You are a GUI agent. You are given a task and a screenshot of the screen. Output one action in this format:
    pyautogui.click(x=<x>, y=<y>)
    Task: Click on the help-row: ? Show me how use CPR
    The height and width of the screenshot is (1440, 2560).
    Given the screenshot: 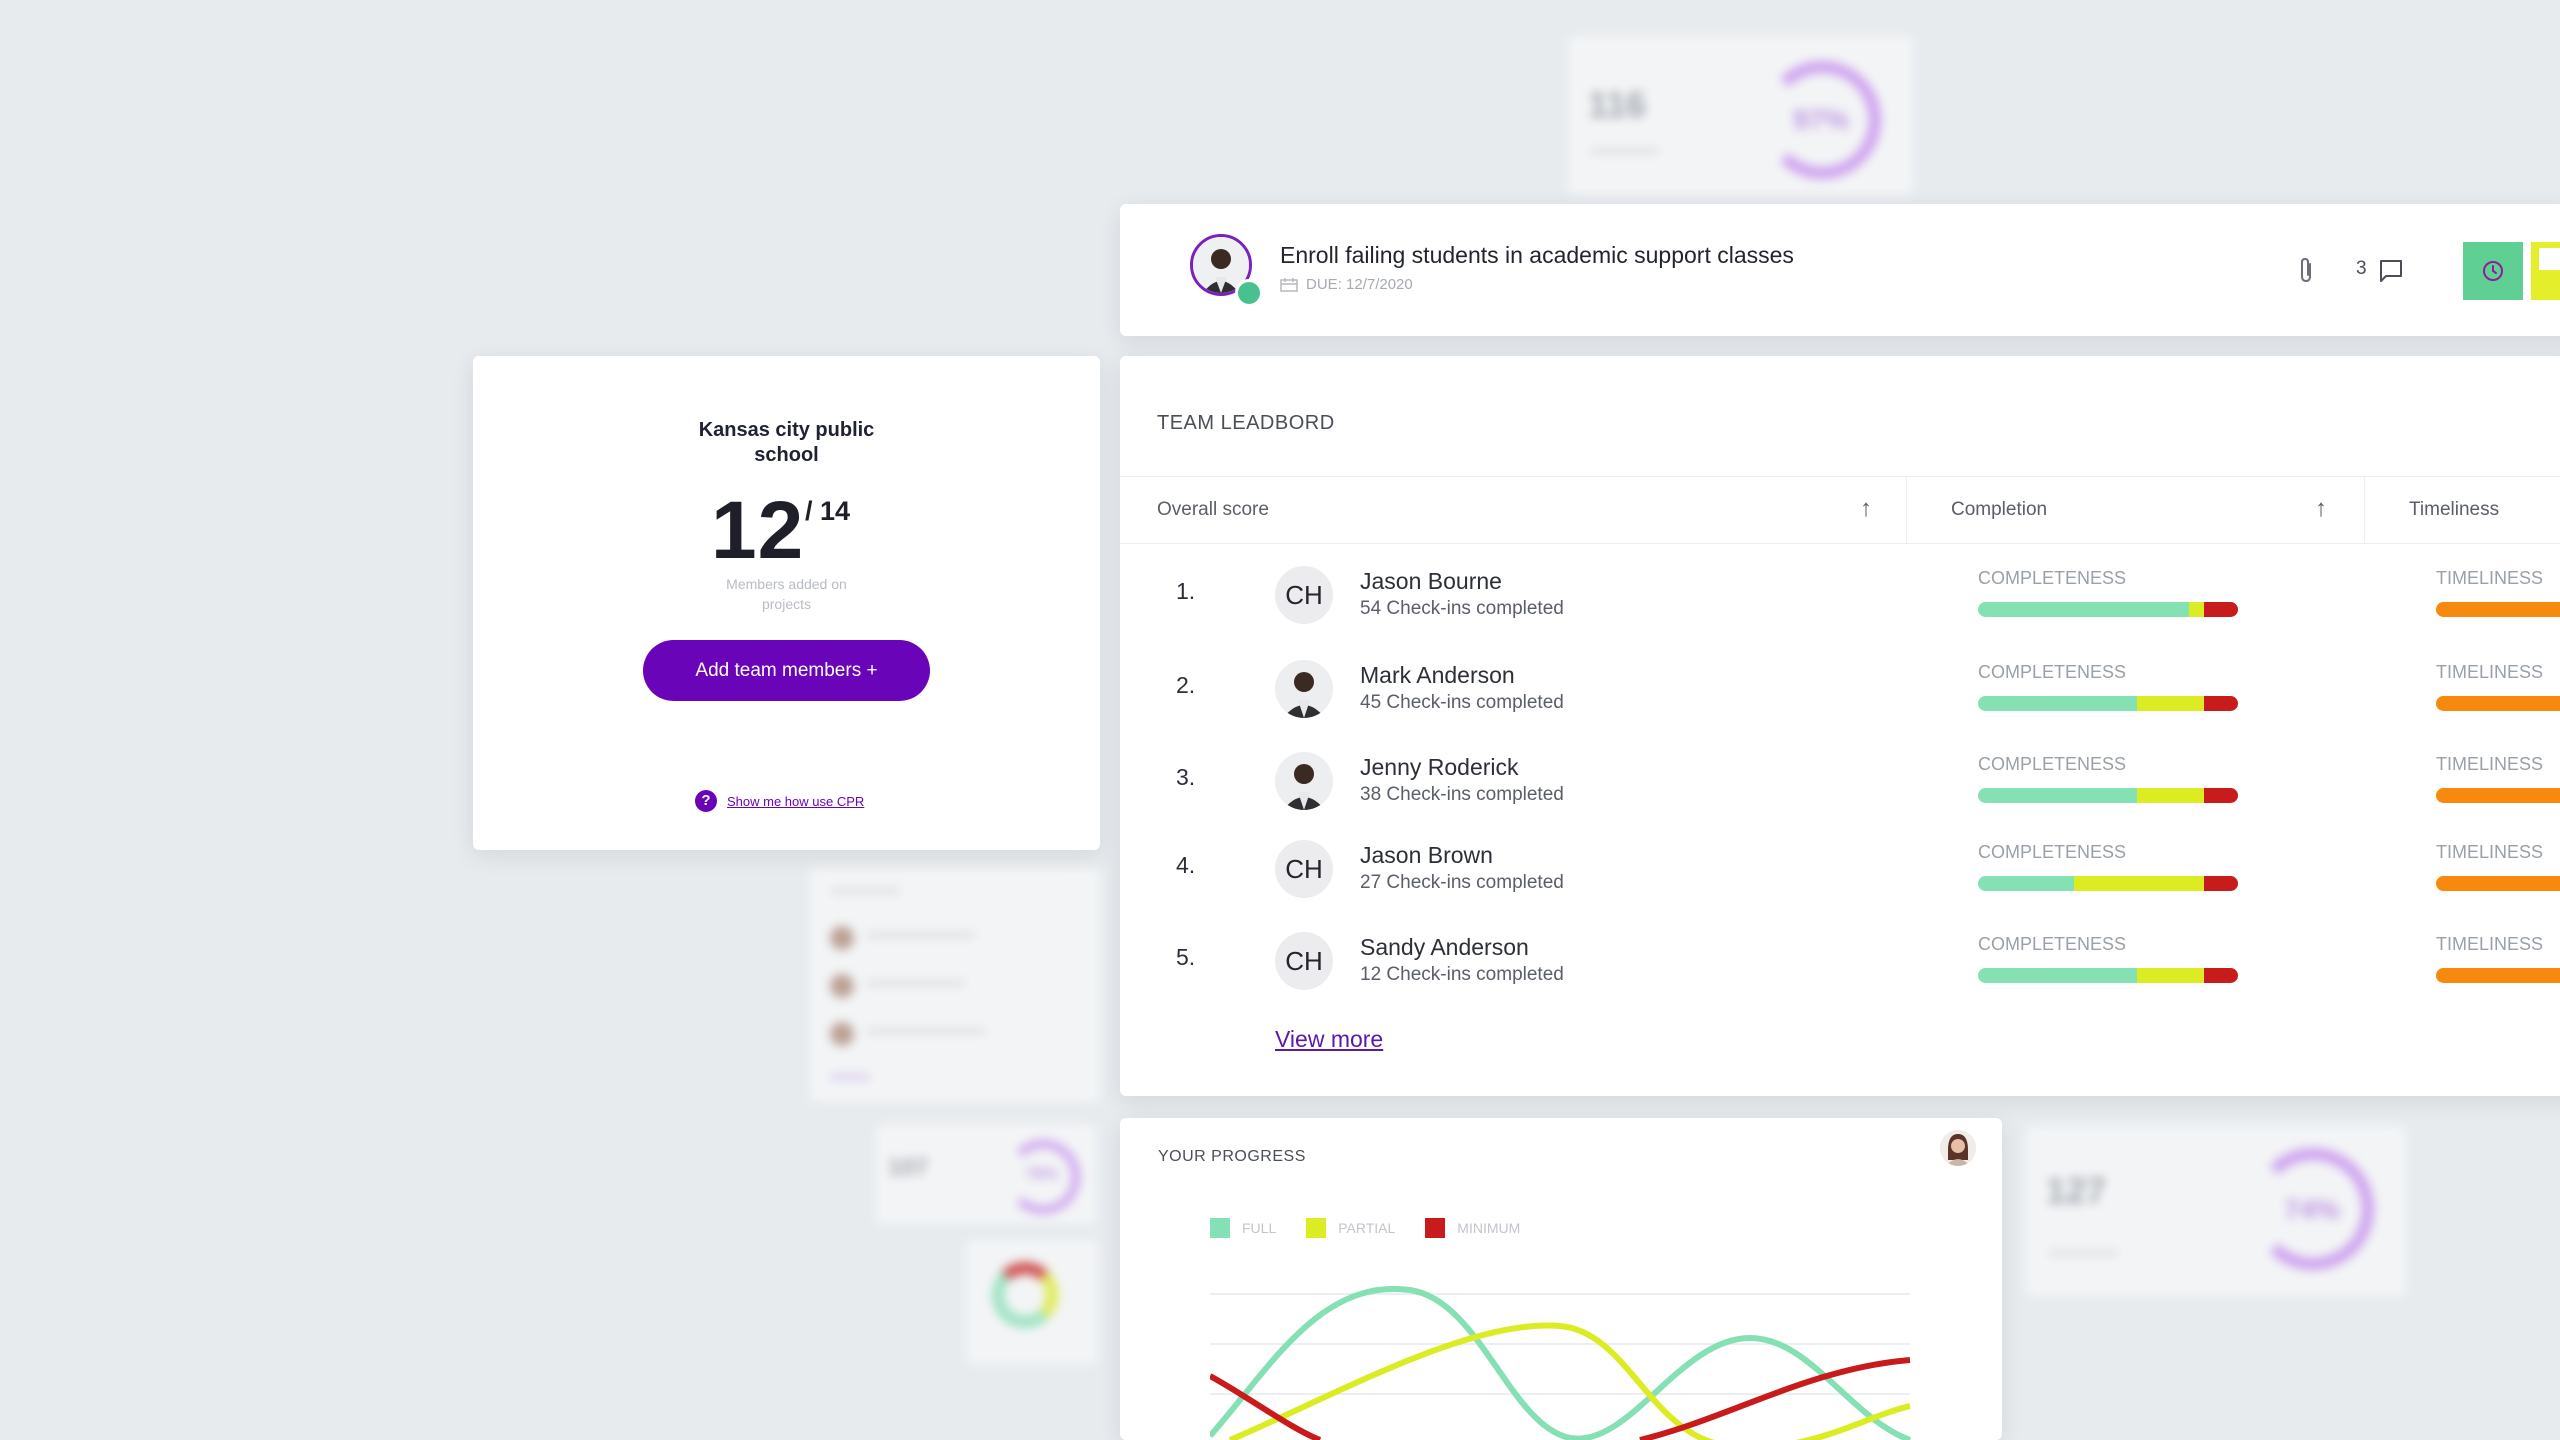 What is the action you would take?
    pyautogui.click(x=779, y=801)
    